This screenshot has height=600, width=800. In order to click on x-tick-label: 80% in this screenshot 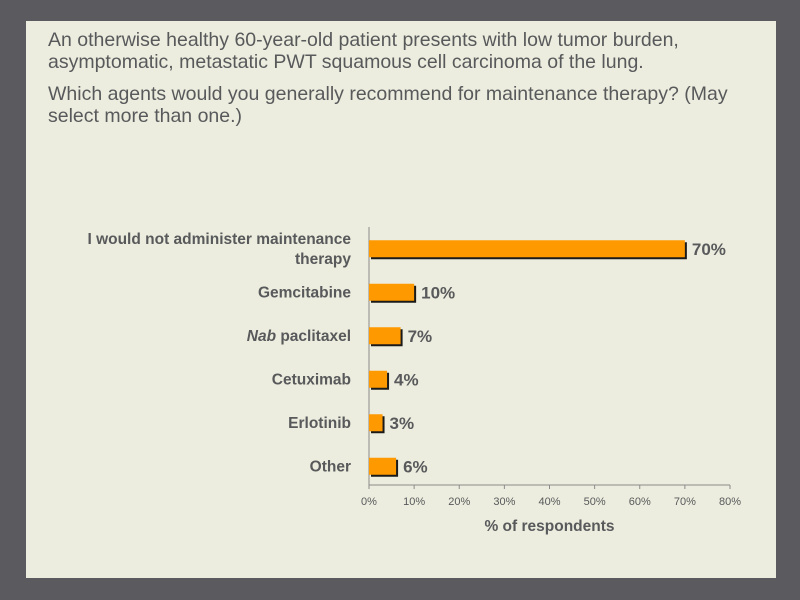, I will do `click(730, 502)`.